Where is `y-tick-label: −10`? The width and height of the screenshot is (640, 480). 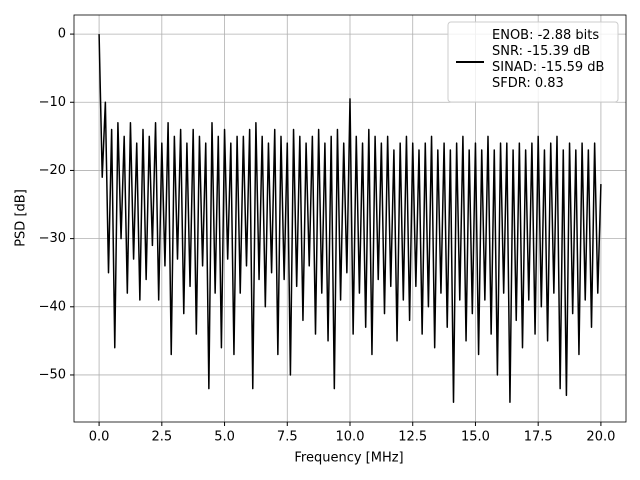
y-tick-label: −10 is located at coordinates (52, 102).